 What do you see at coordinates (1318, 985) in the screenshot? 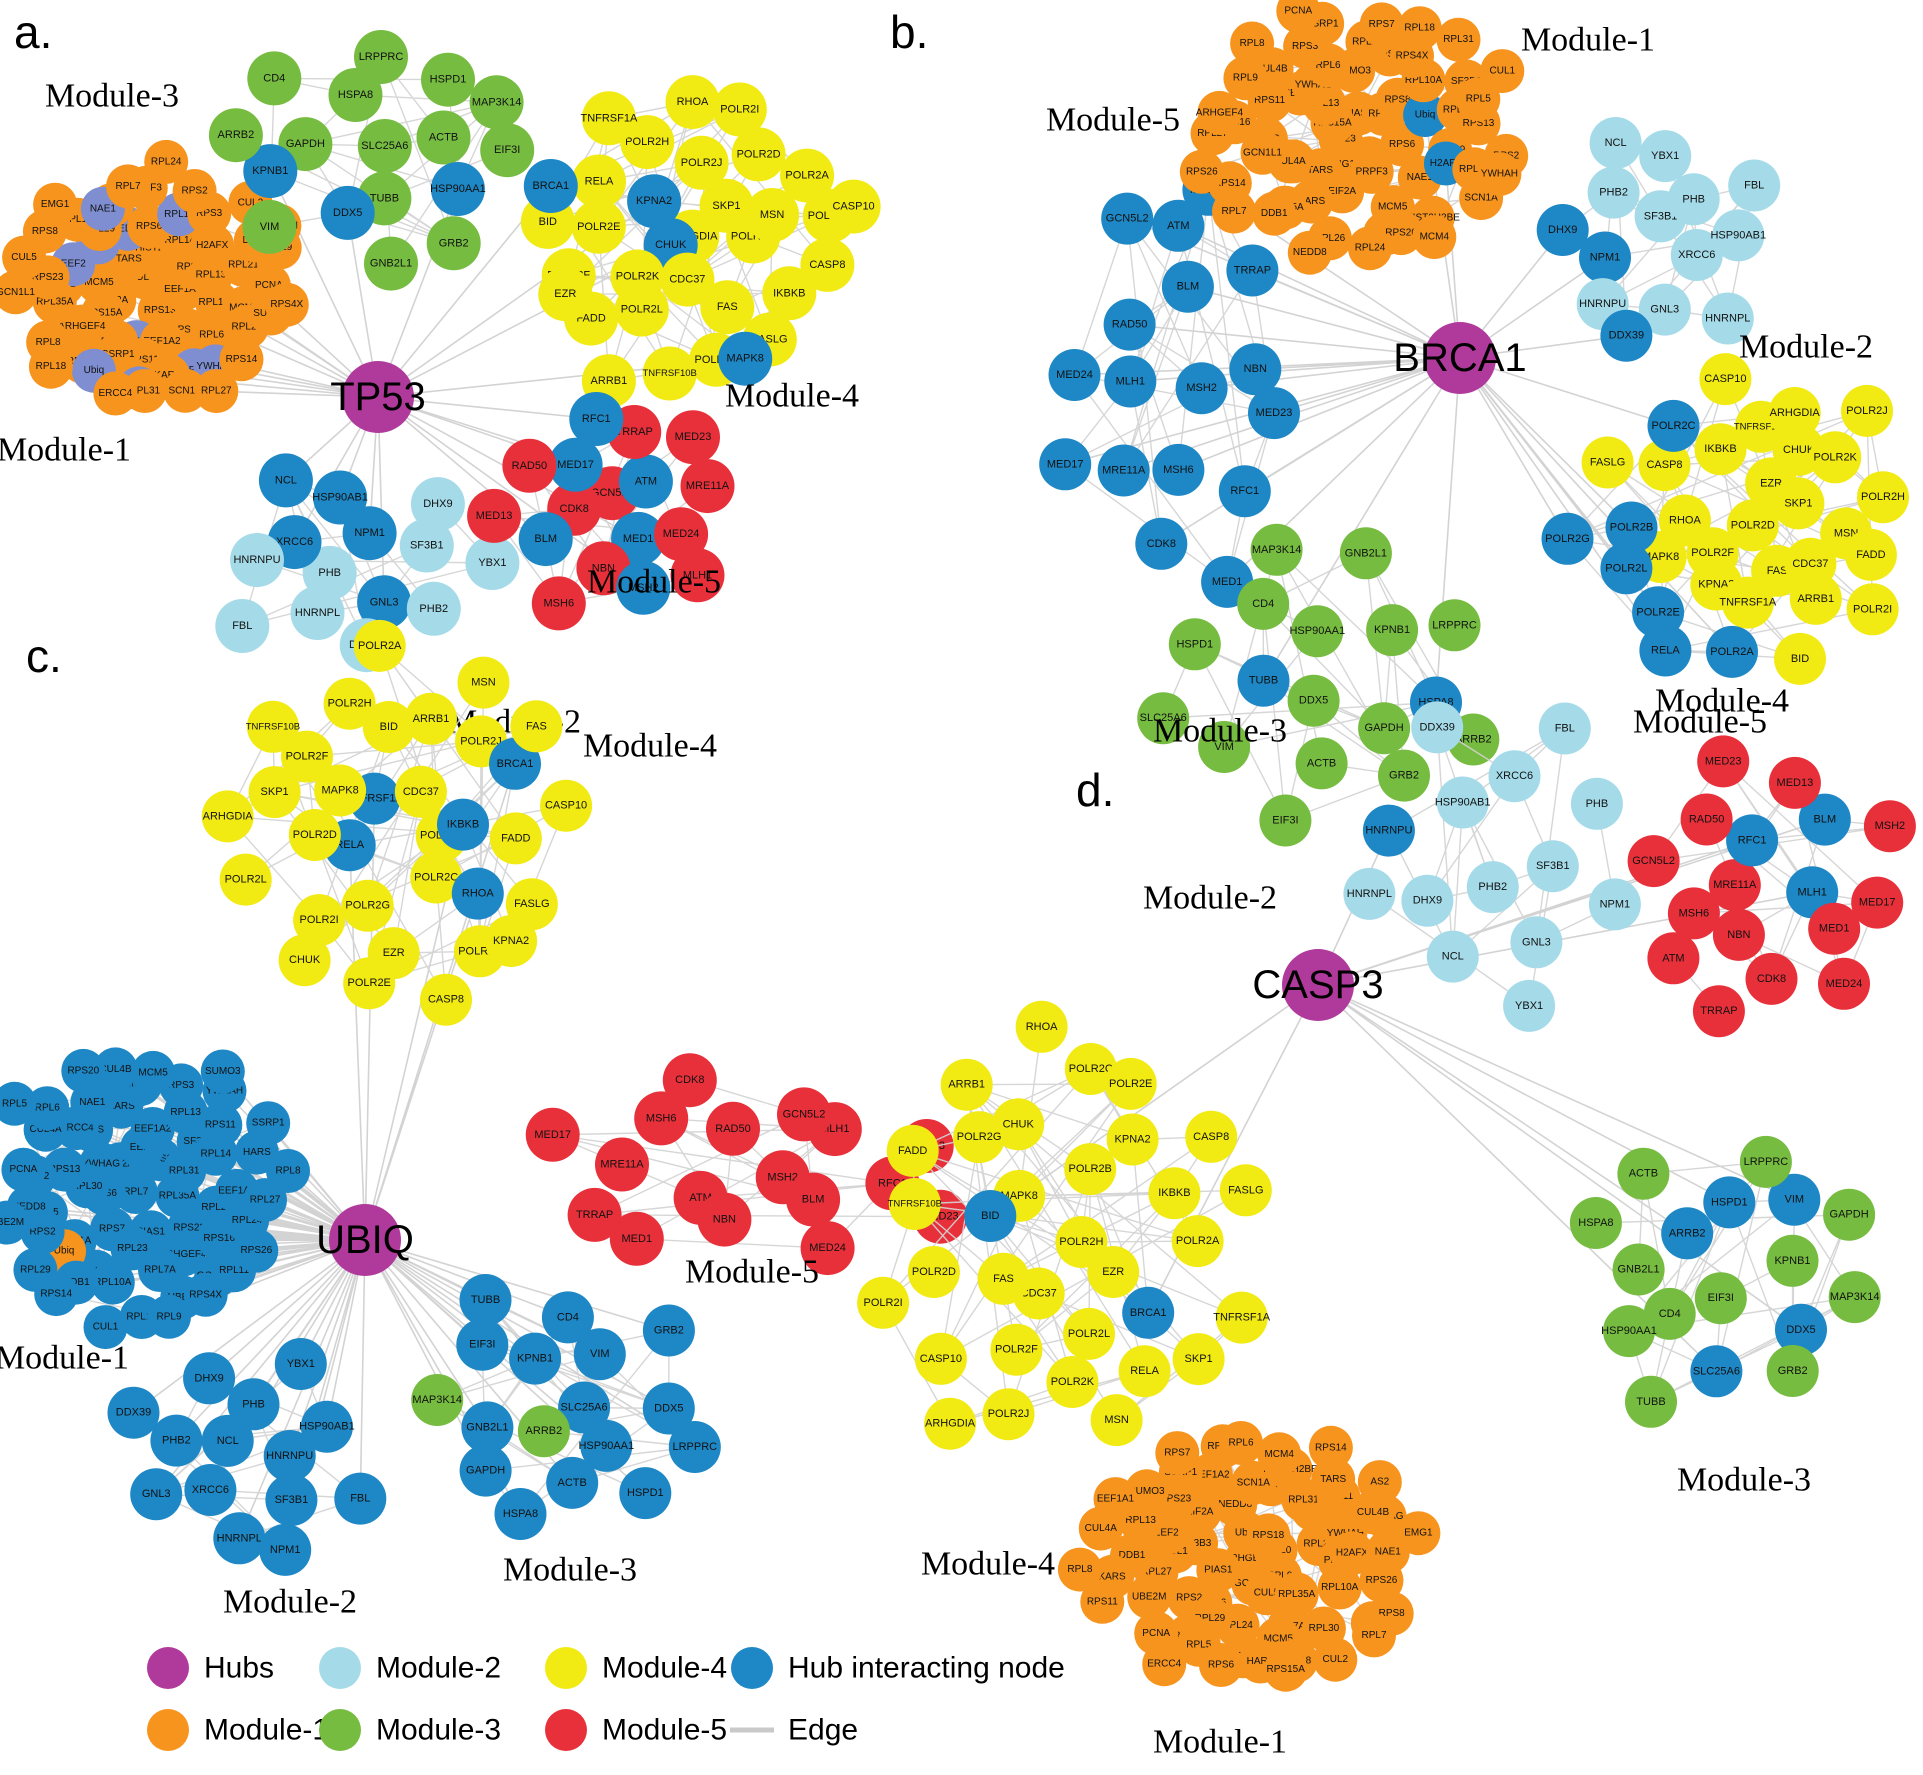
I see `hub-casp3: CASP3` at bounding box center [1318, 985].